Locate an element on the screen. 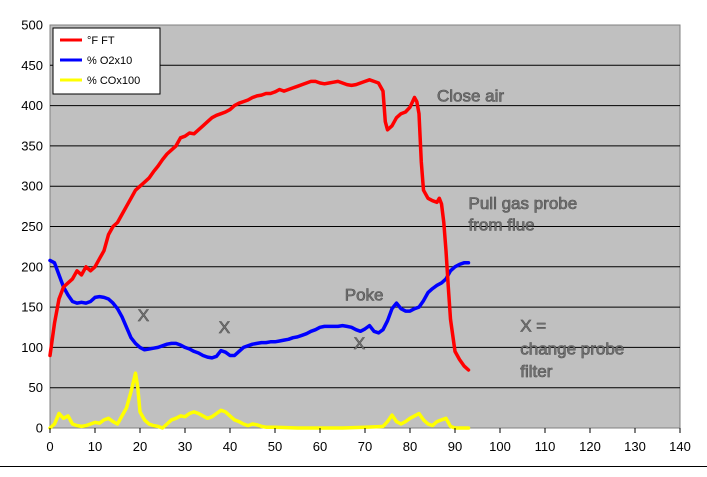 This screenshot has width=707, height=477. y-tick-label: 150 is located at coordinates (32, 307).